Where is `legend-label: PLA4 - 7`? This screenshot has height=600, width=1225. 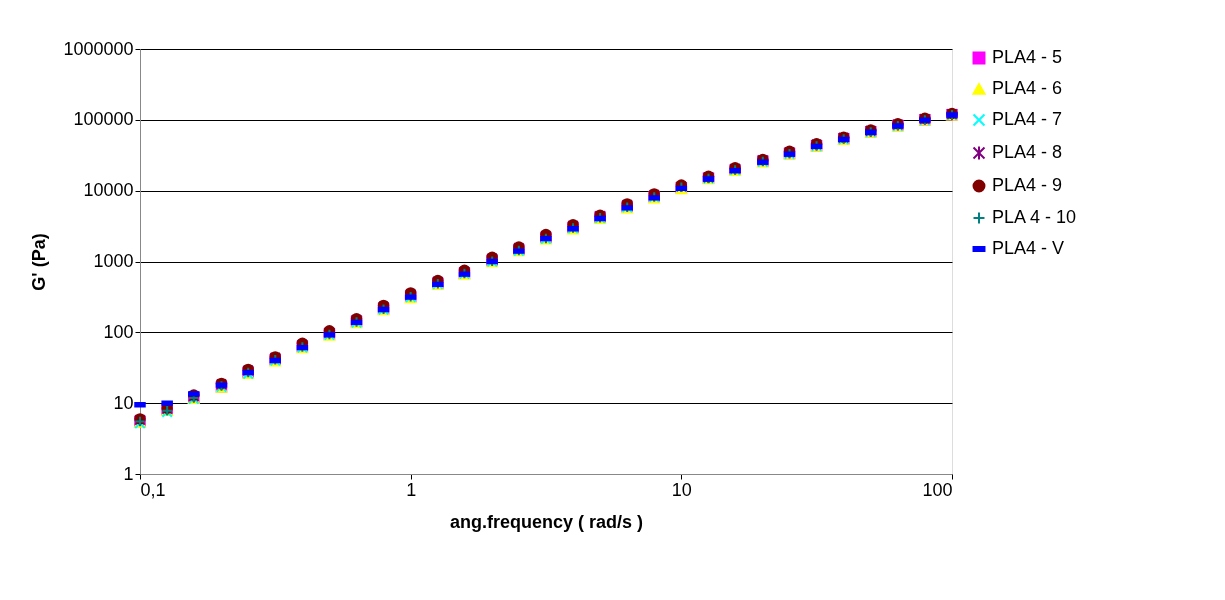 legend-label: PLA4 - 7 is located at coordinates (1027, 119).